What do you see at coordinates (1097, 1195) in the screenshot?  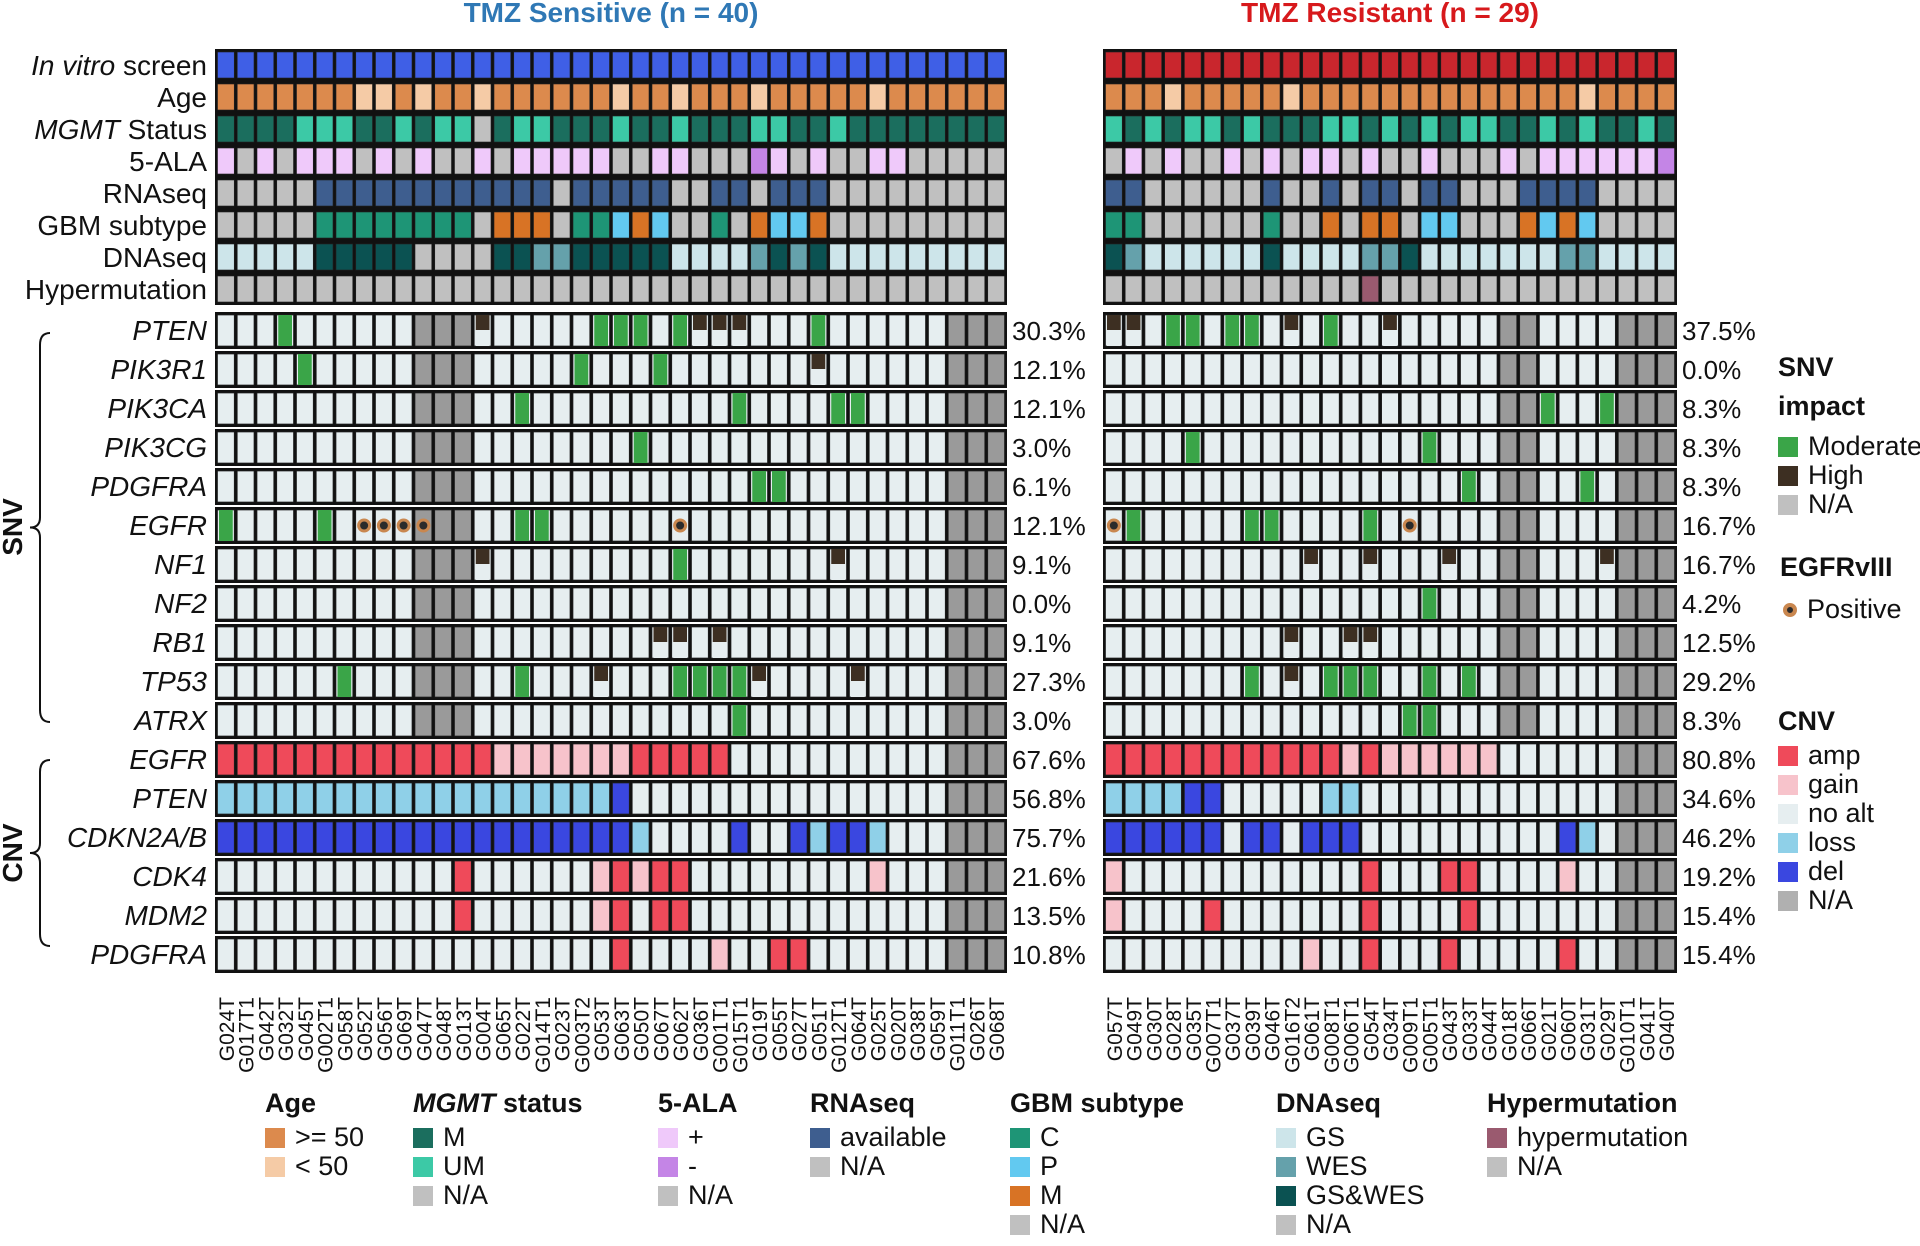 I see `legend-subtype-item: M` at bounding box center [1097, 1195].